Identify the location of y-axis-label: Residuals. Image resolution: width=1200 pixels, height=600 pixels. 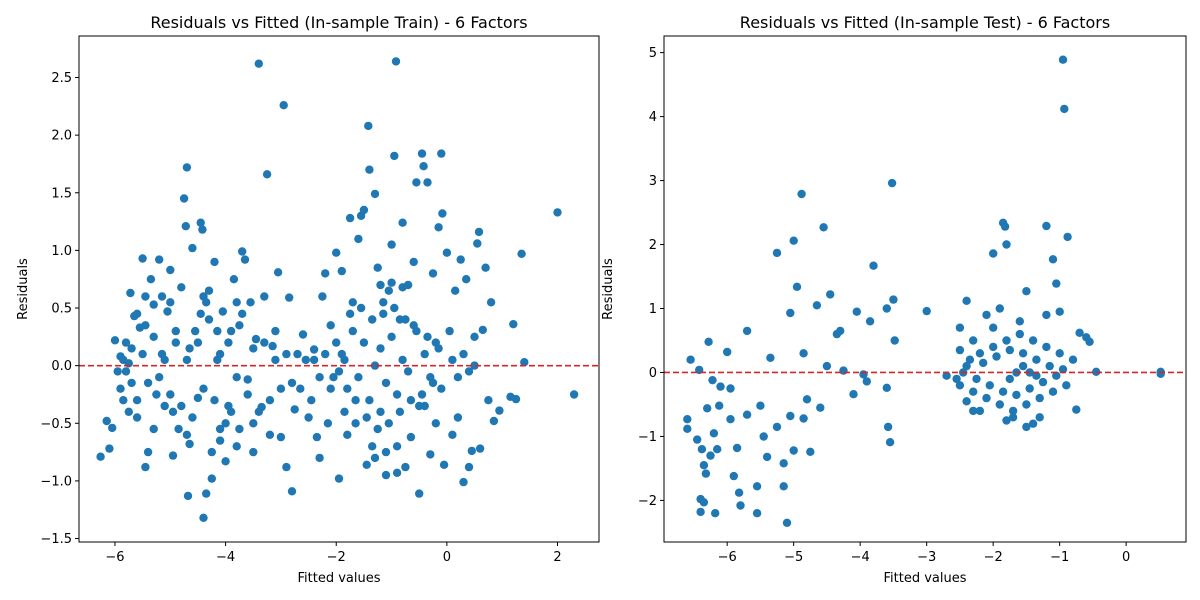
(23, 289).